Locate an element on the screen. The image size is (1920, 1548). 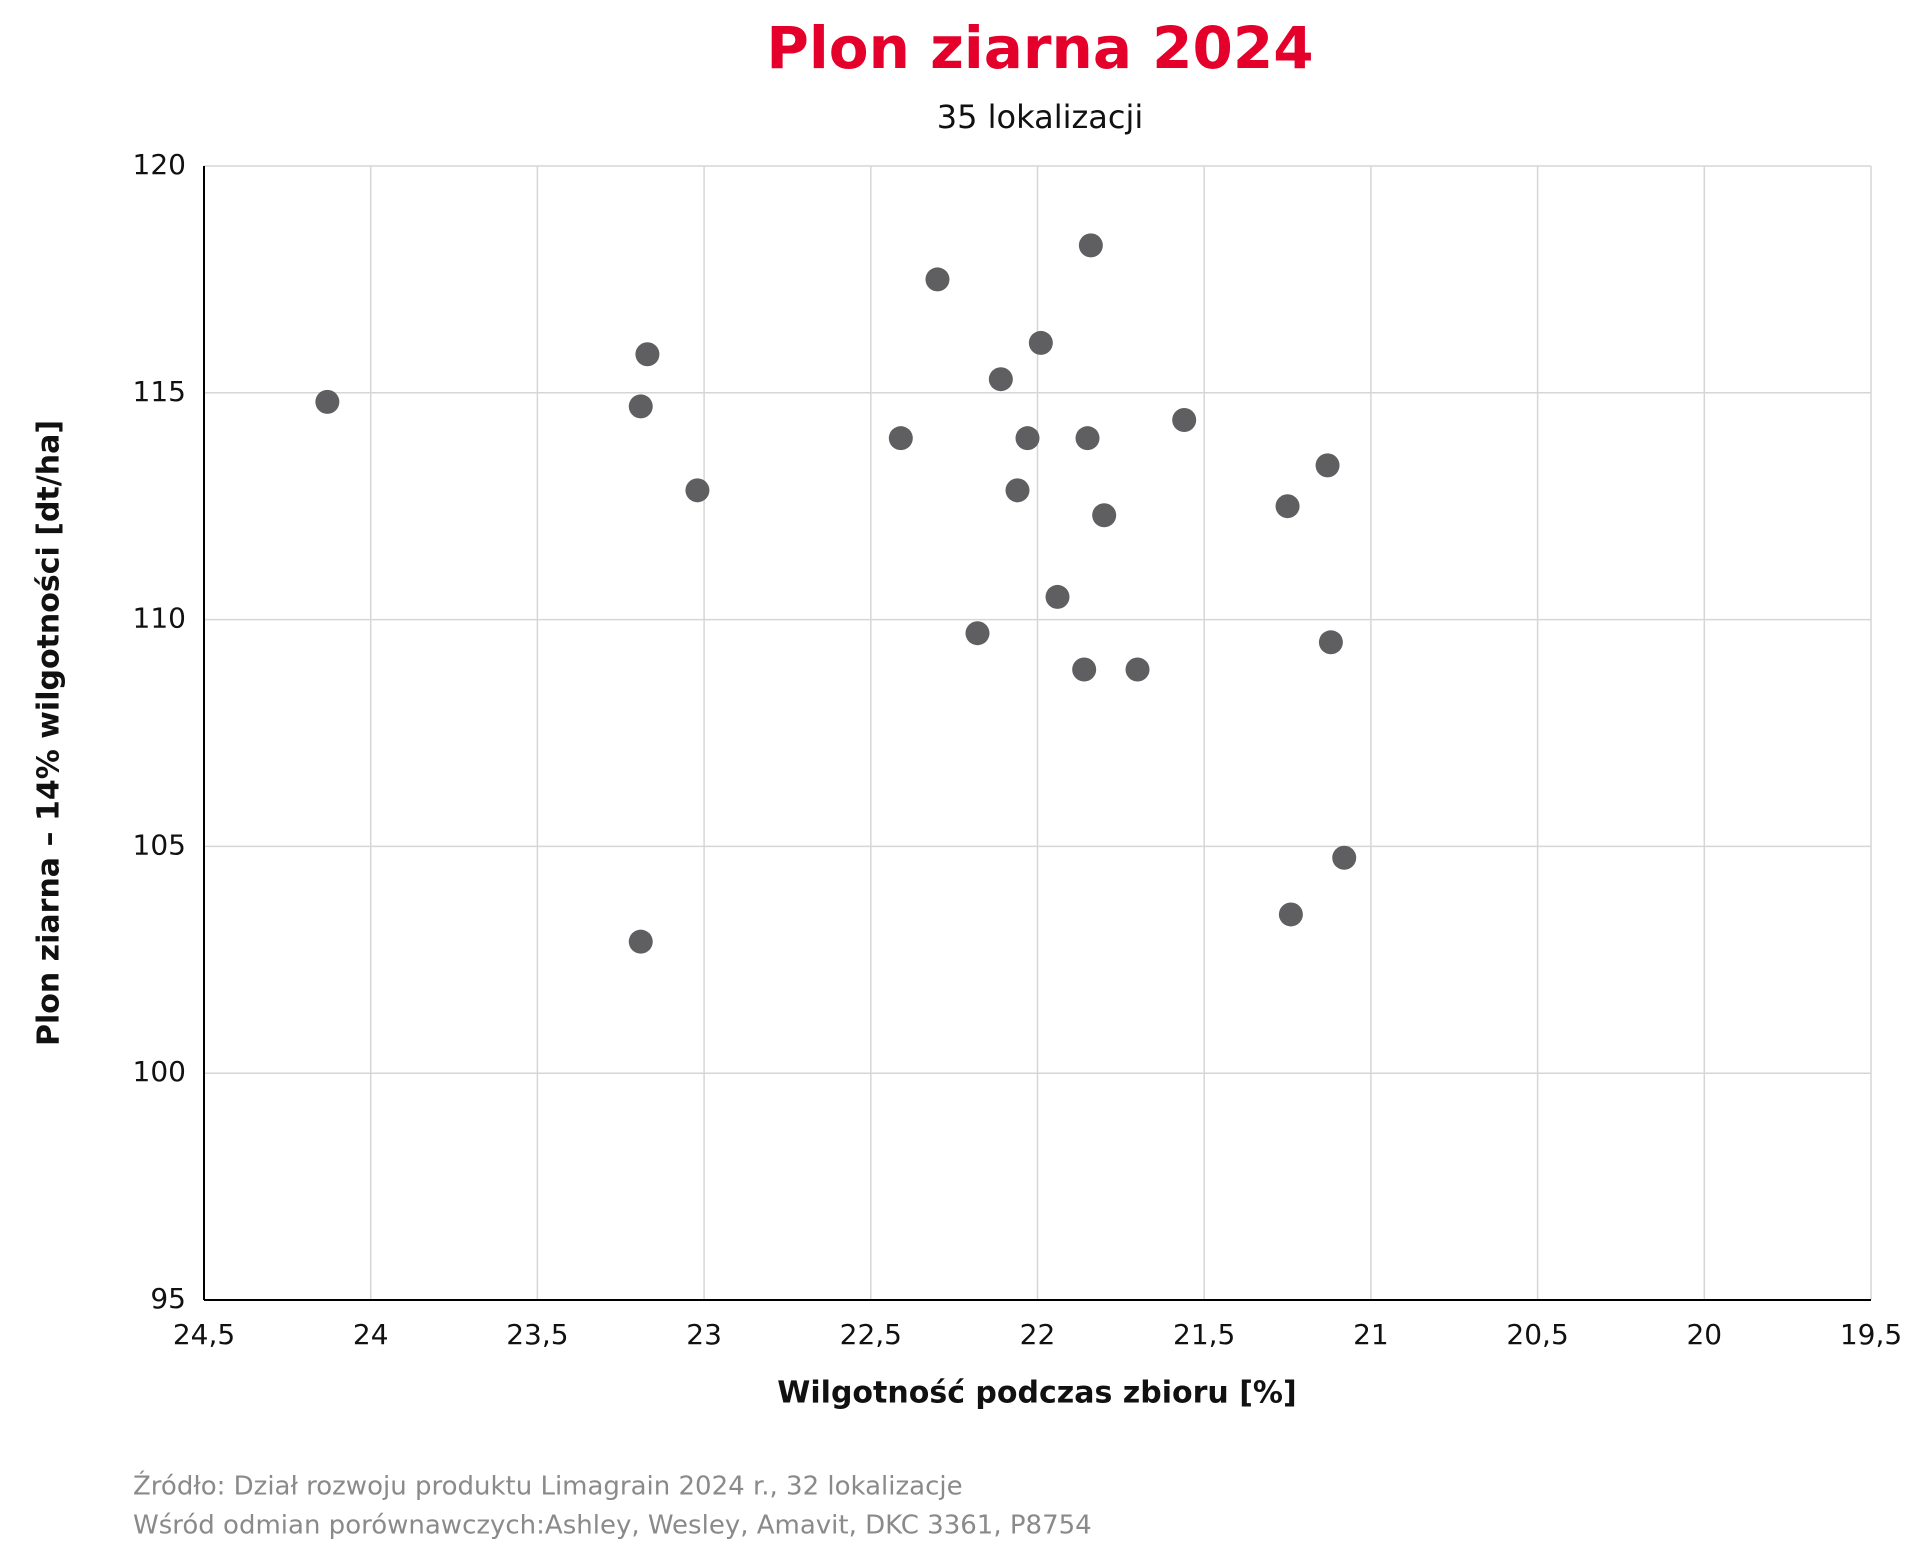
y-tick-label: 100 is located at coordinates (159, 1071).